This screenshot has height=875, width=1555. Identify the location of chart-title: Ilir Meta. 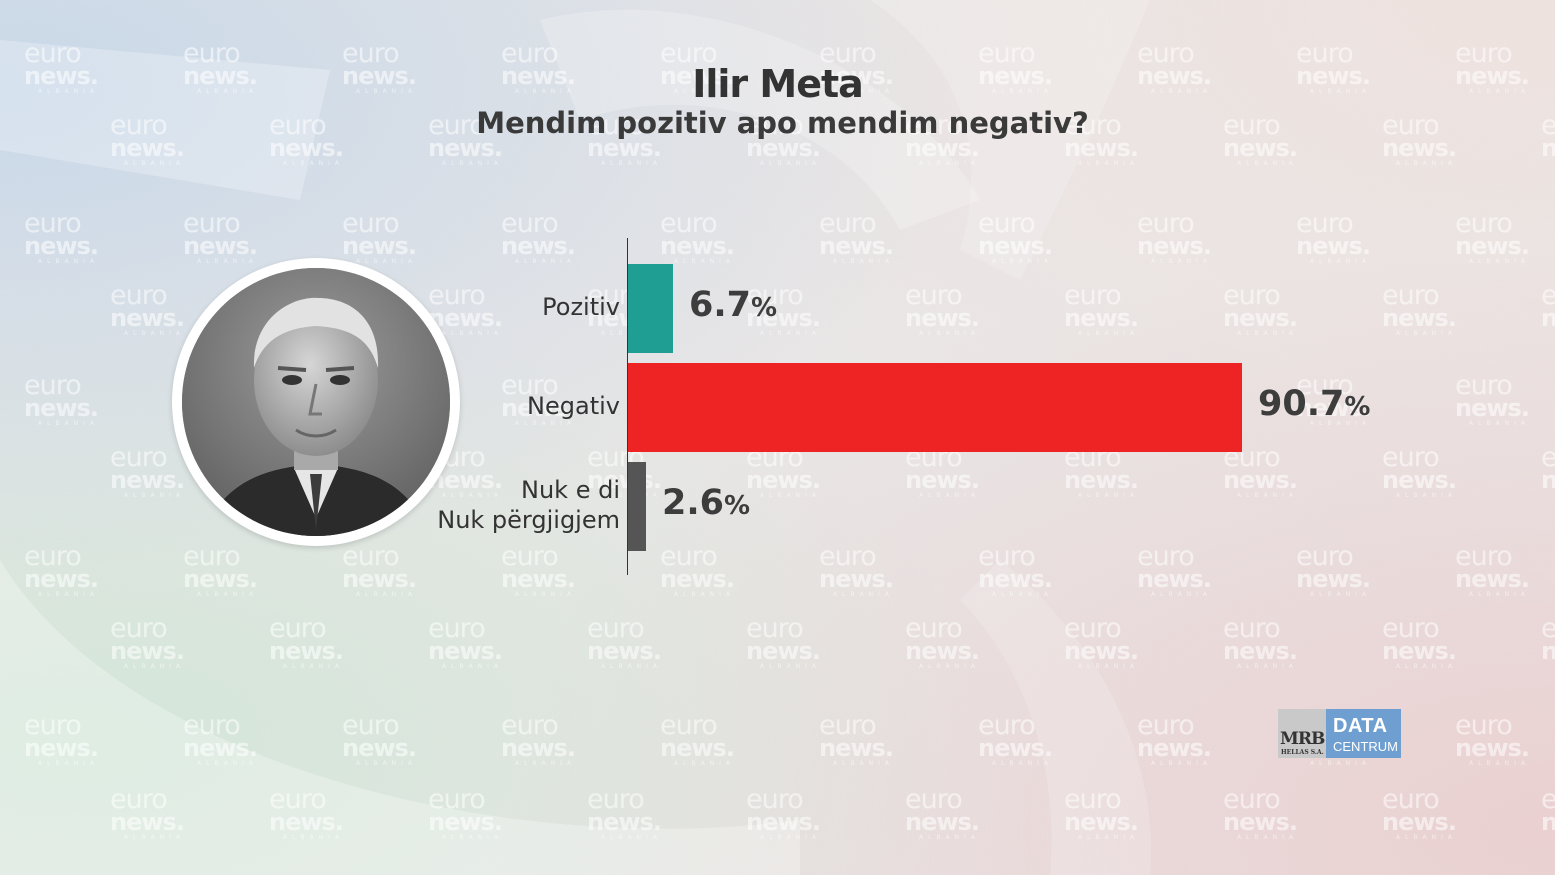
(778, 84).